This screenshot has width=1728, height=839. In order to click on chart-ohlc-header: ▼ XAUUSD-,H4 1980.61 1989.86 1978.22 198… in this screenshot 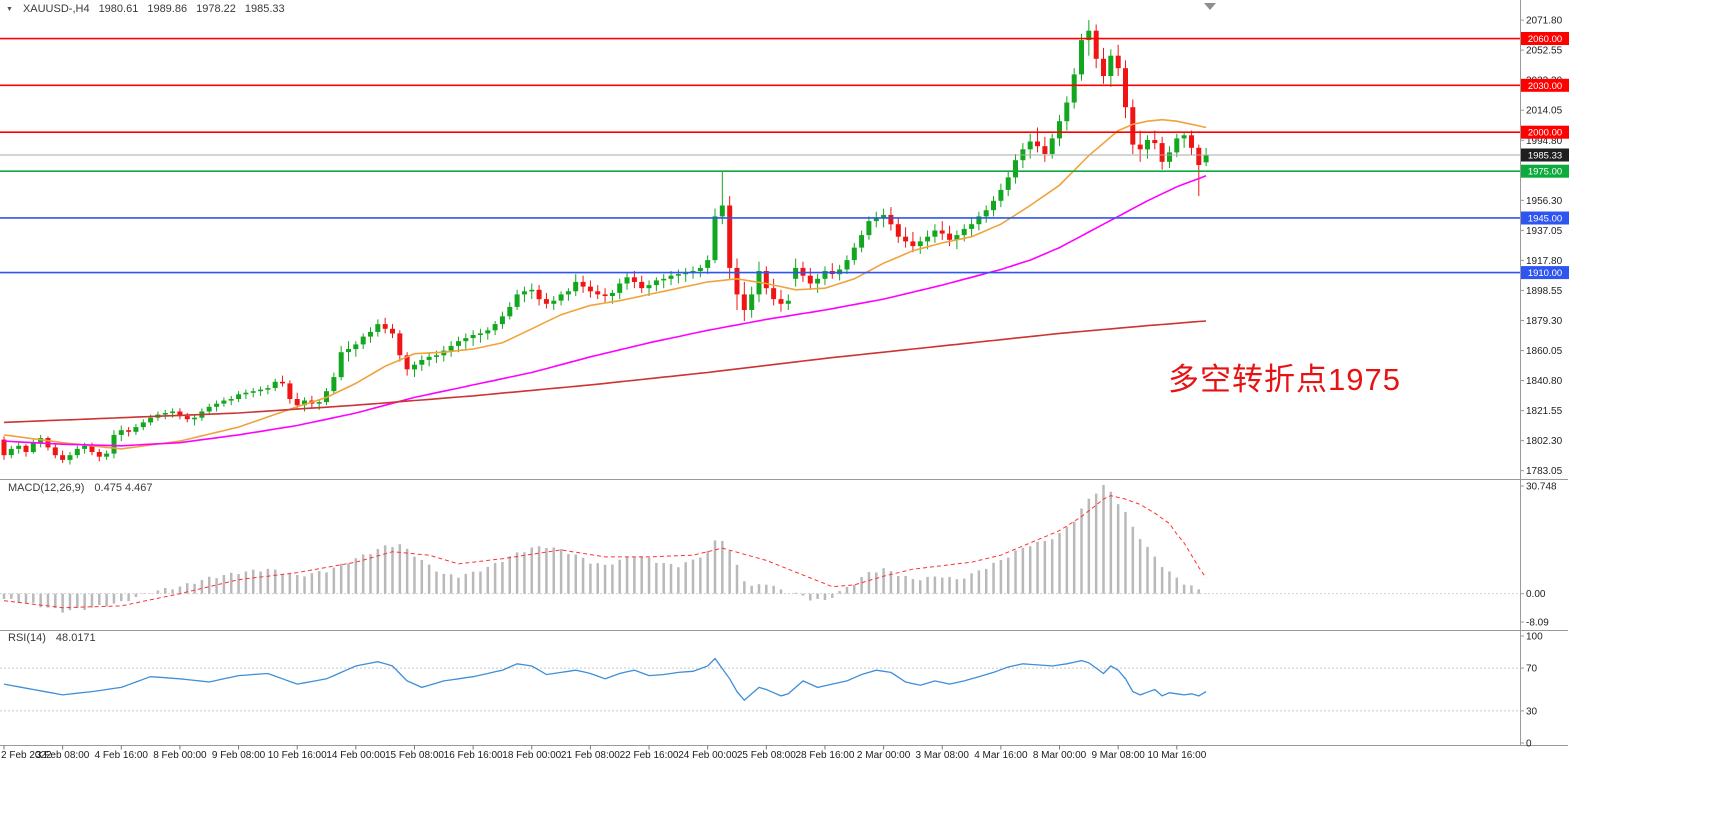, I will do `click(145, 9)`.